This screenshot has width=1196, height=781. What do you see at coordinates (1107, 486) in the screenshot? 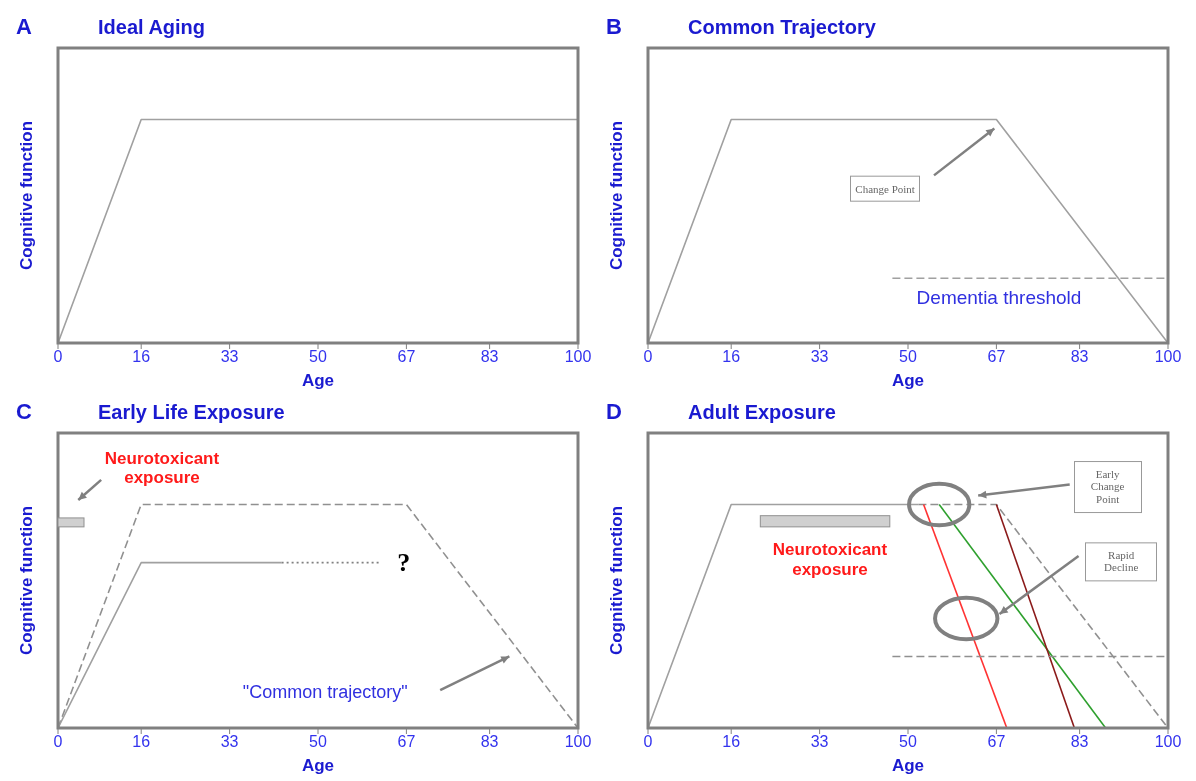
I see `annotation: Early Change Point` at bounding box center [1107, 486].